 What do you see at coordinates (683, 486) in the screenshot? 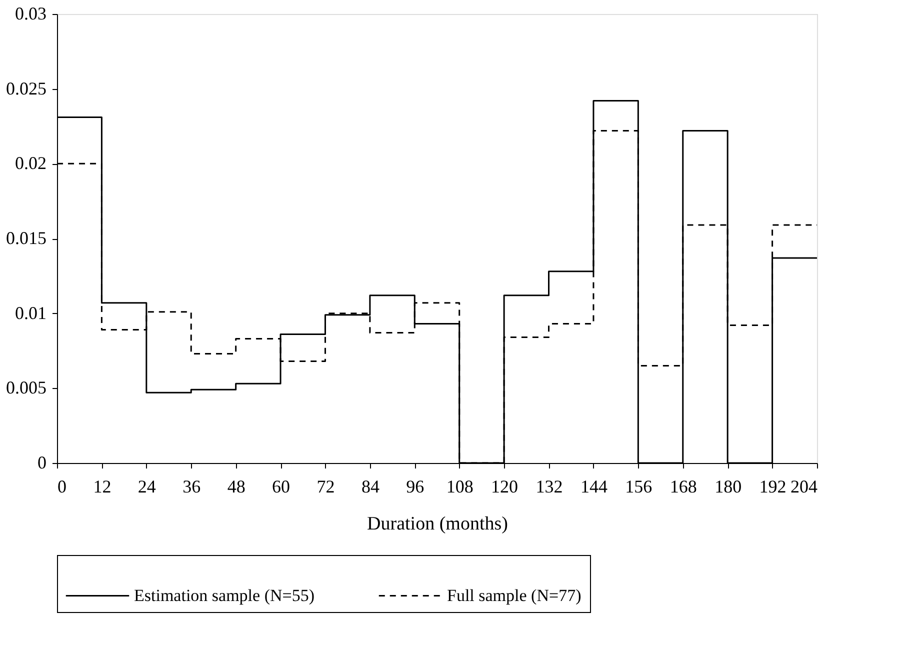
I see `x-tick-label: 168` at bounding box center [683, 486].